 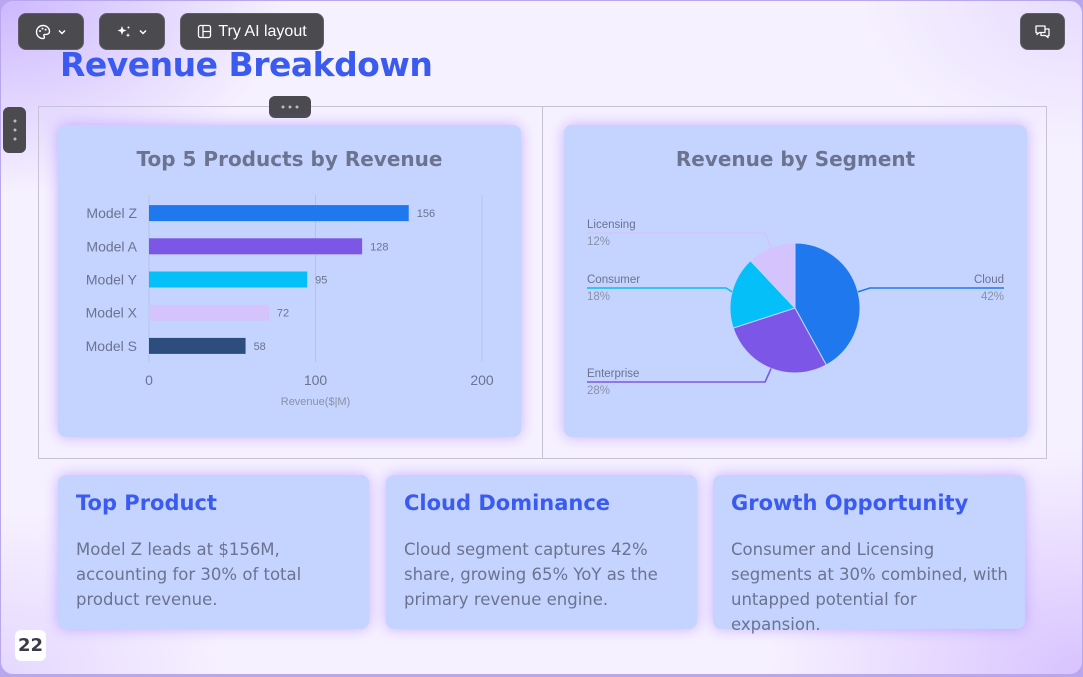 What do you see at coordinates (205, 31) in the screenshot?
I see `layout-icon` at bounding box center [205, 31].